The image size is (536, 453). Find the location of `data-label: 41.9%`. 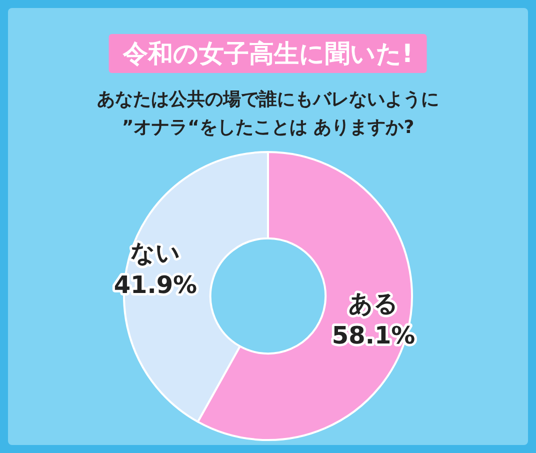

data-label: 41.9% is located at coordinates (156, 284).